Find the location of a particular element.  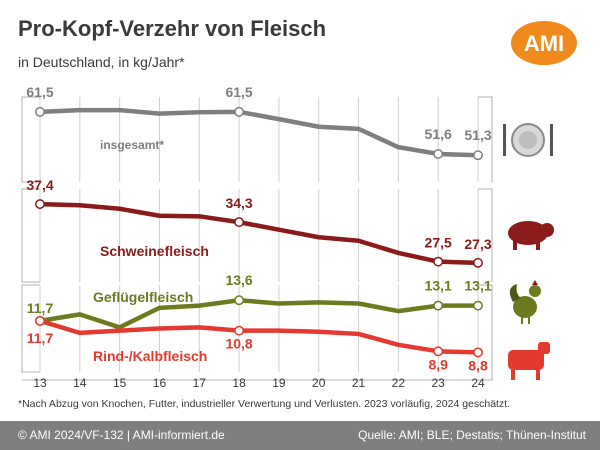

pig-body is located at coordinates (528, 233).